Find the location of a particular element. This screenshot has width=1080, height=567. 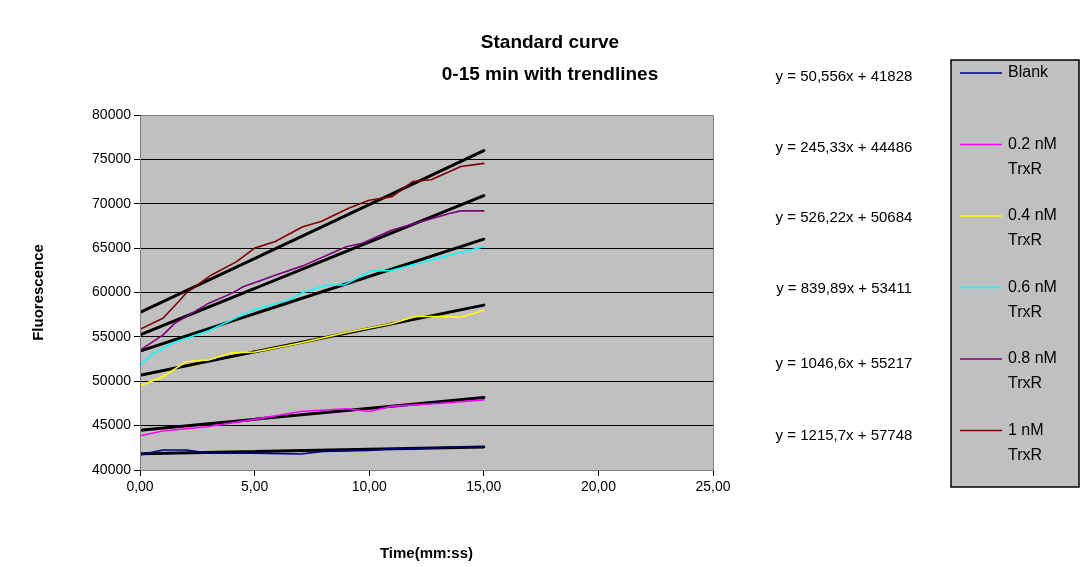

text: y = 526,22x + 50684 is located at coordinates (844, 217).